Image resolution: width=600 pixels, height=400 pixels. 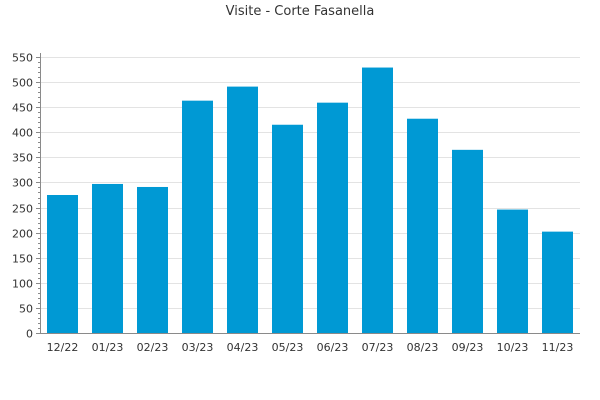 What do you see at coordinates (513, 347) in the screenshot?
I see `x-tick-label: 10/23` at bounding box center [513, 347].